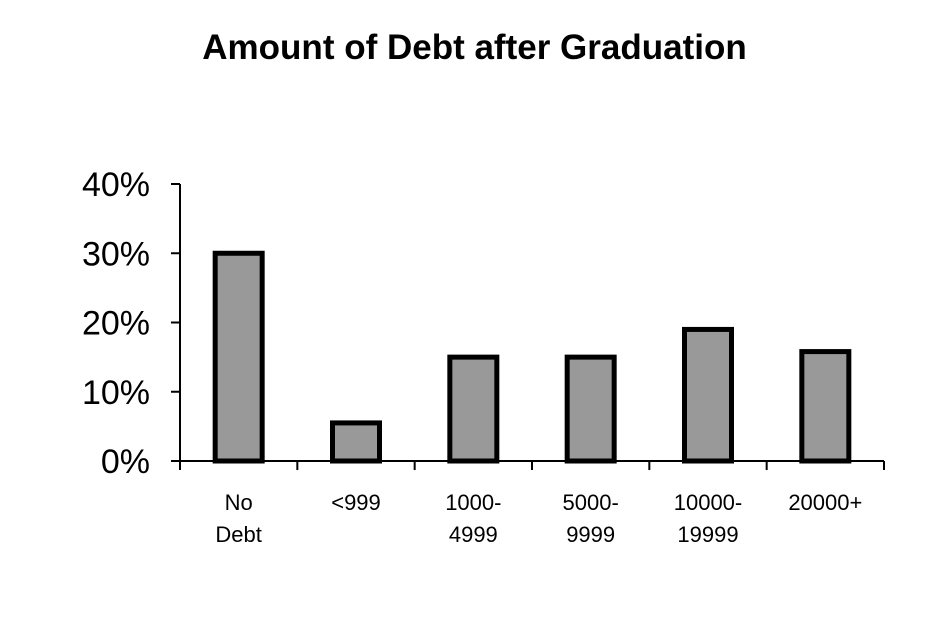  Describe the element at coordinates (116, 393) in the screenshot. I see `y-tick-label: 10%` at that location.